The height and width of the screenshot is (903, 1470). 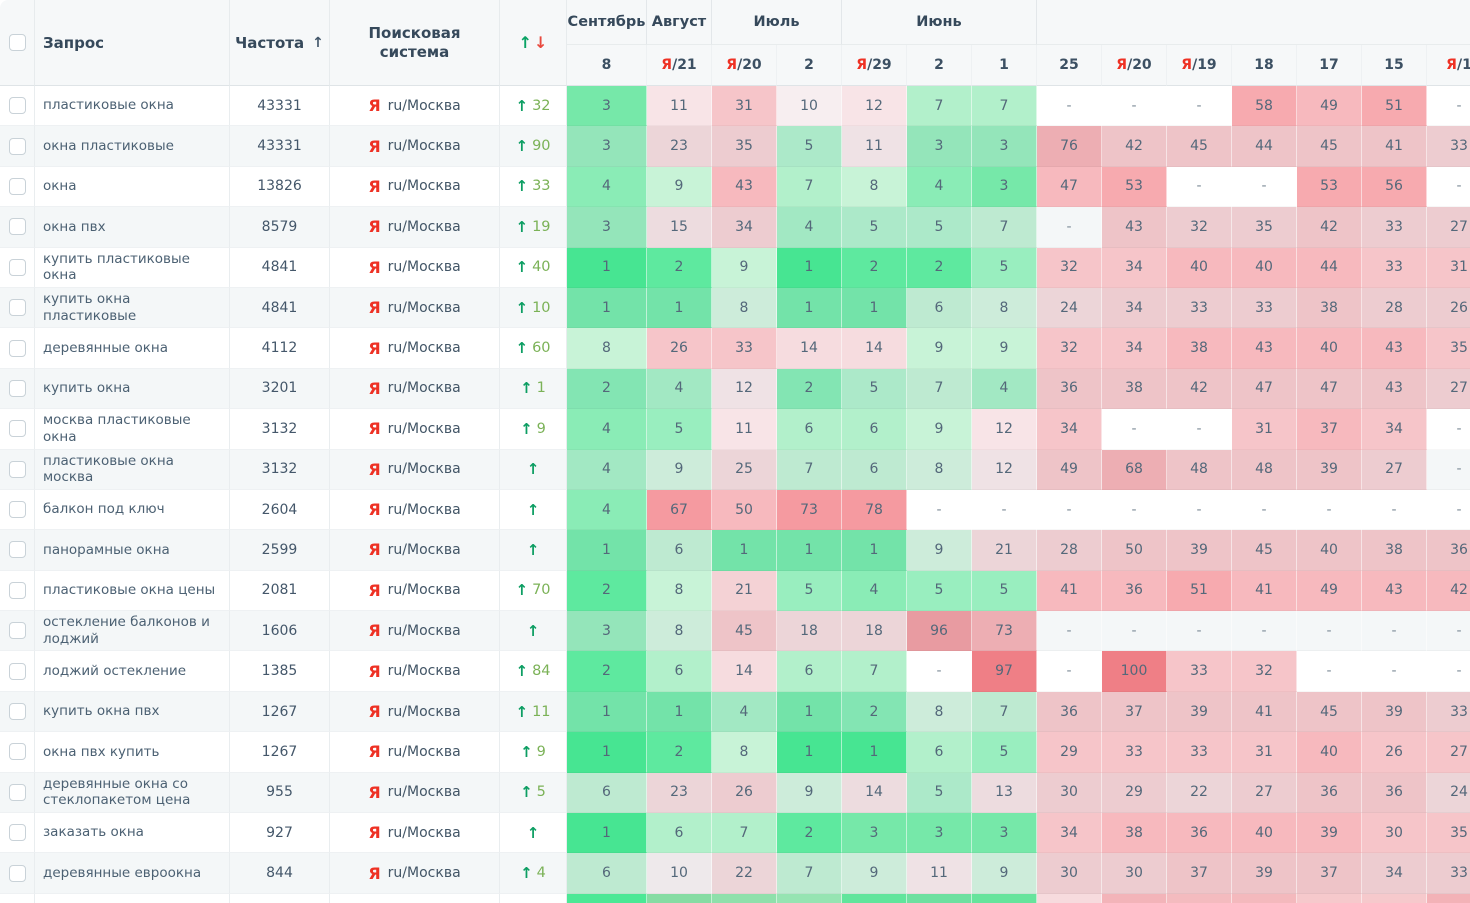 I want to click on position-cell: 53, so click(x=1329, y=187).